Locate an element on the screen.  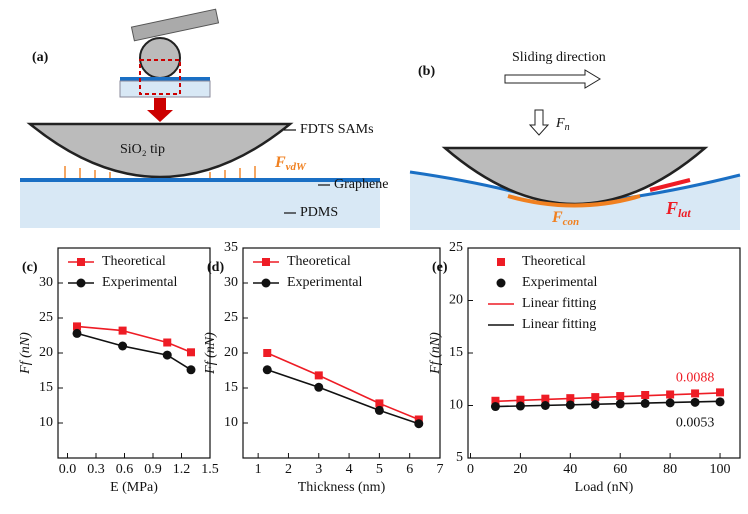
lateral-label: Flat is located at coordinates (678, 209).